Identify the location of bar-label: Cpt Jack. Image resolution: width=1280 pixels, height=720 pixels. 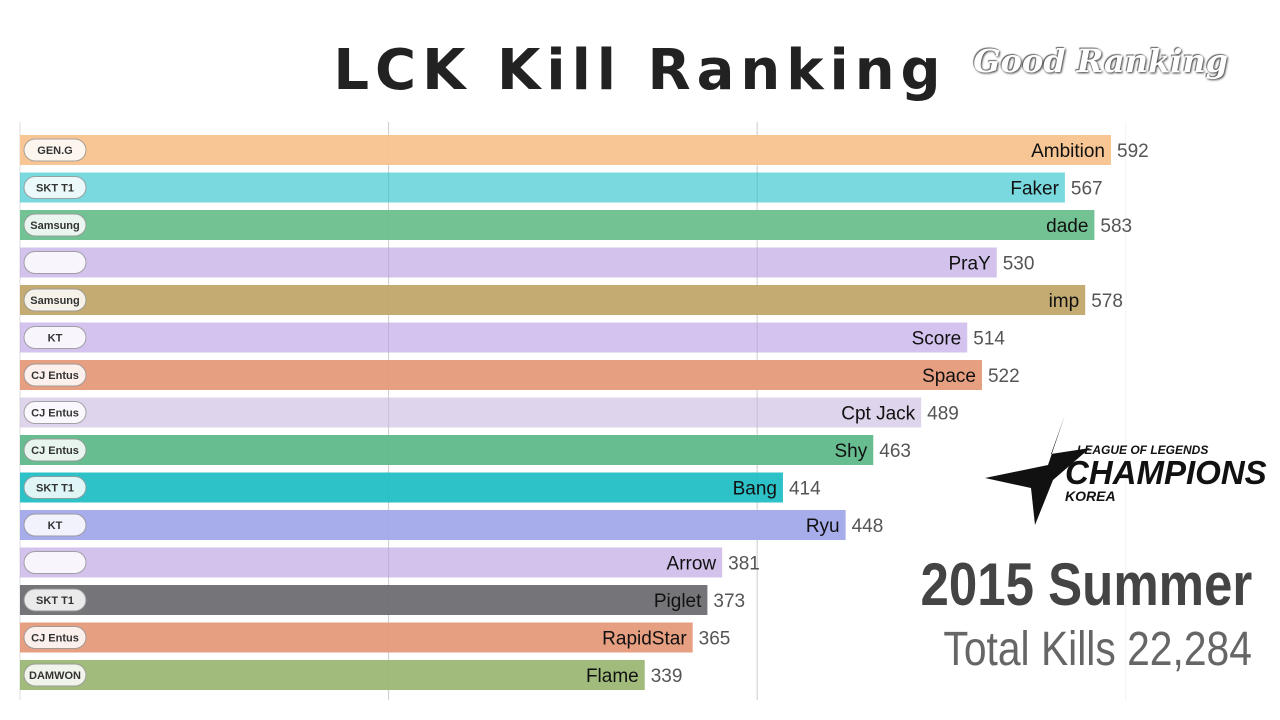
(878, 414).